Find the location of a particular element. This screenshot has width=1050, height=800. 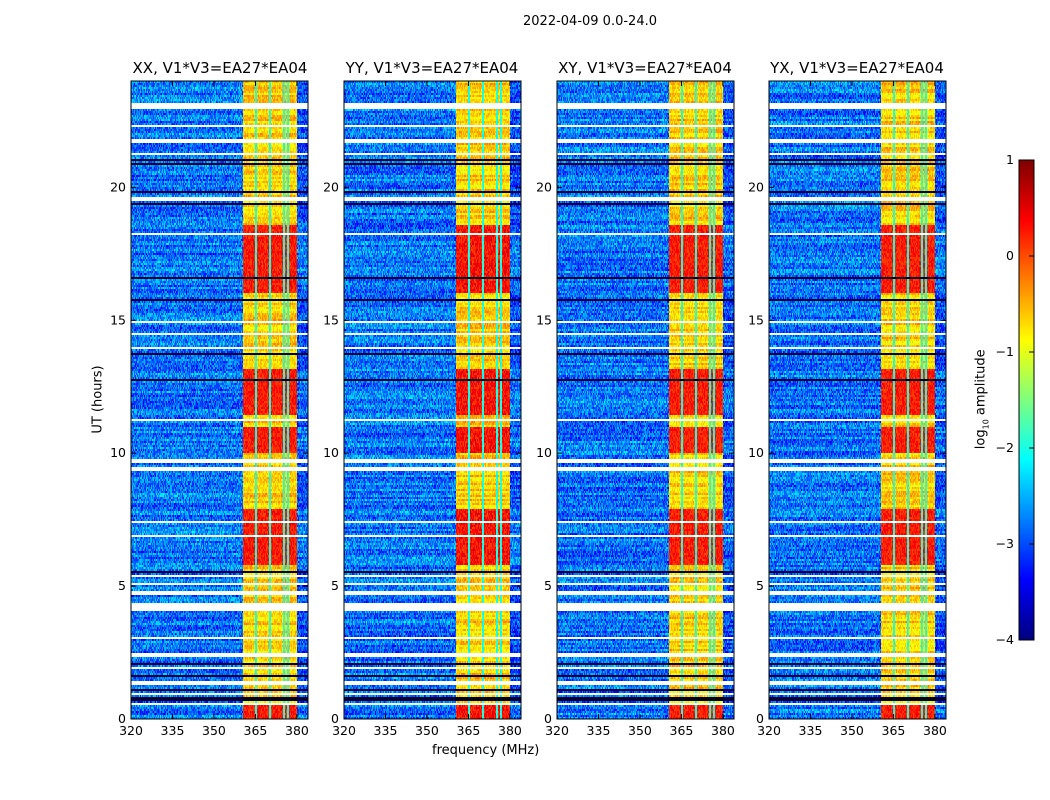

heatmap-yx is located at coordinates (857, 400).